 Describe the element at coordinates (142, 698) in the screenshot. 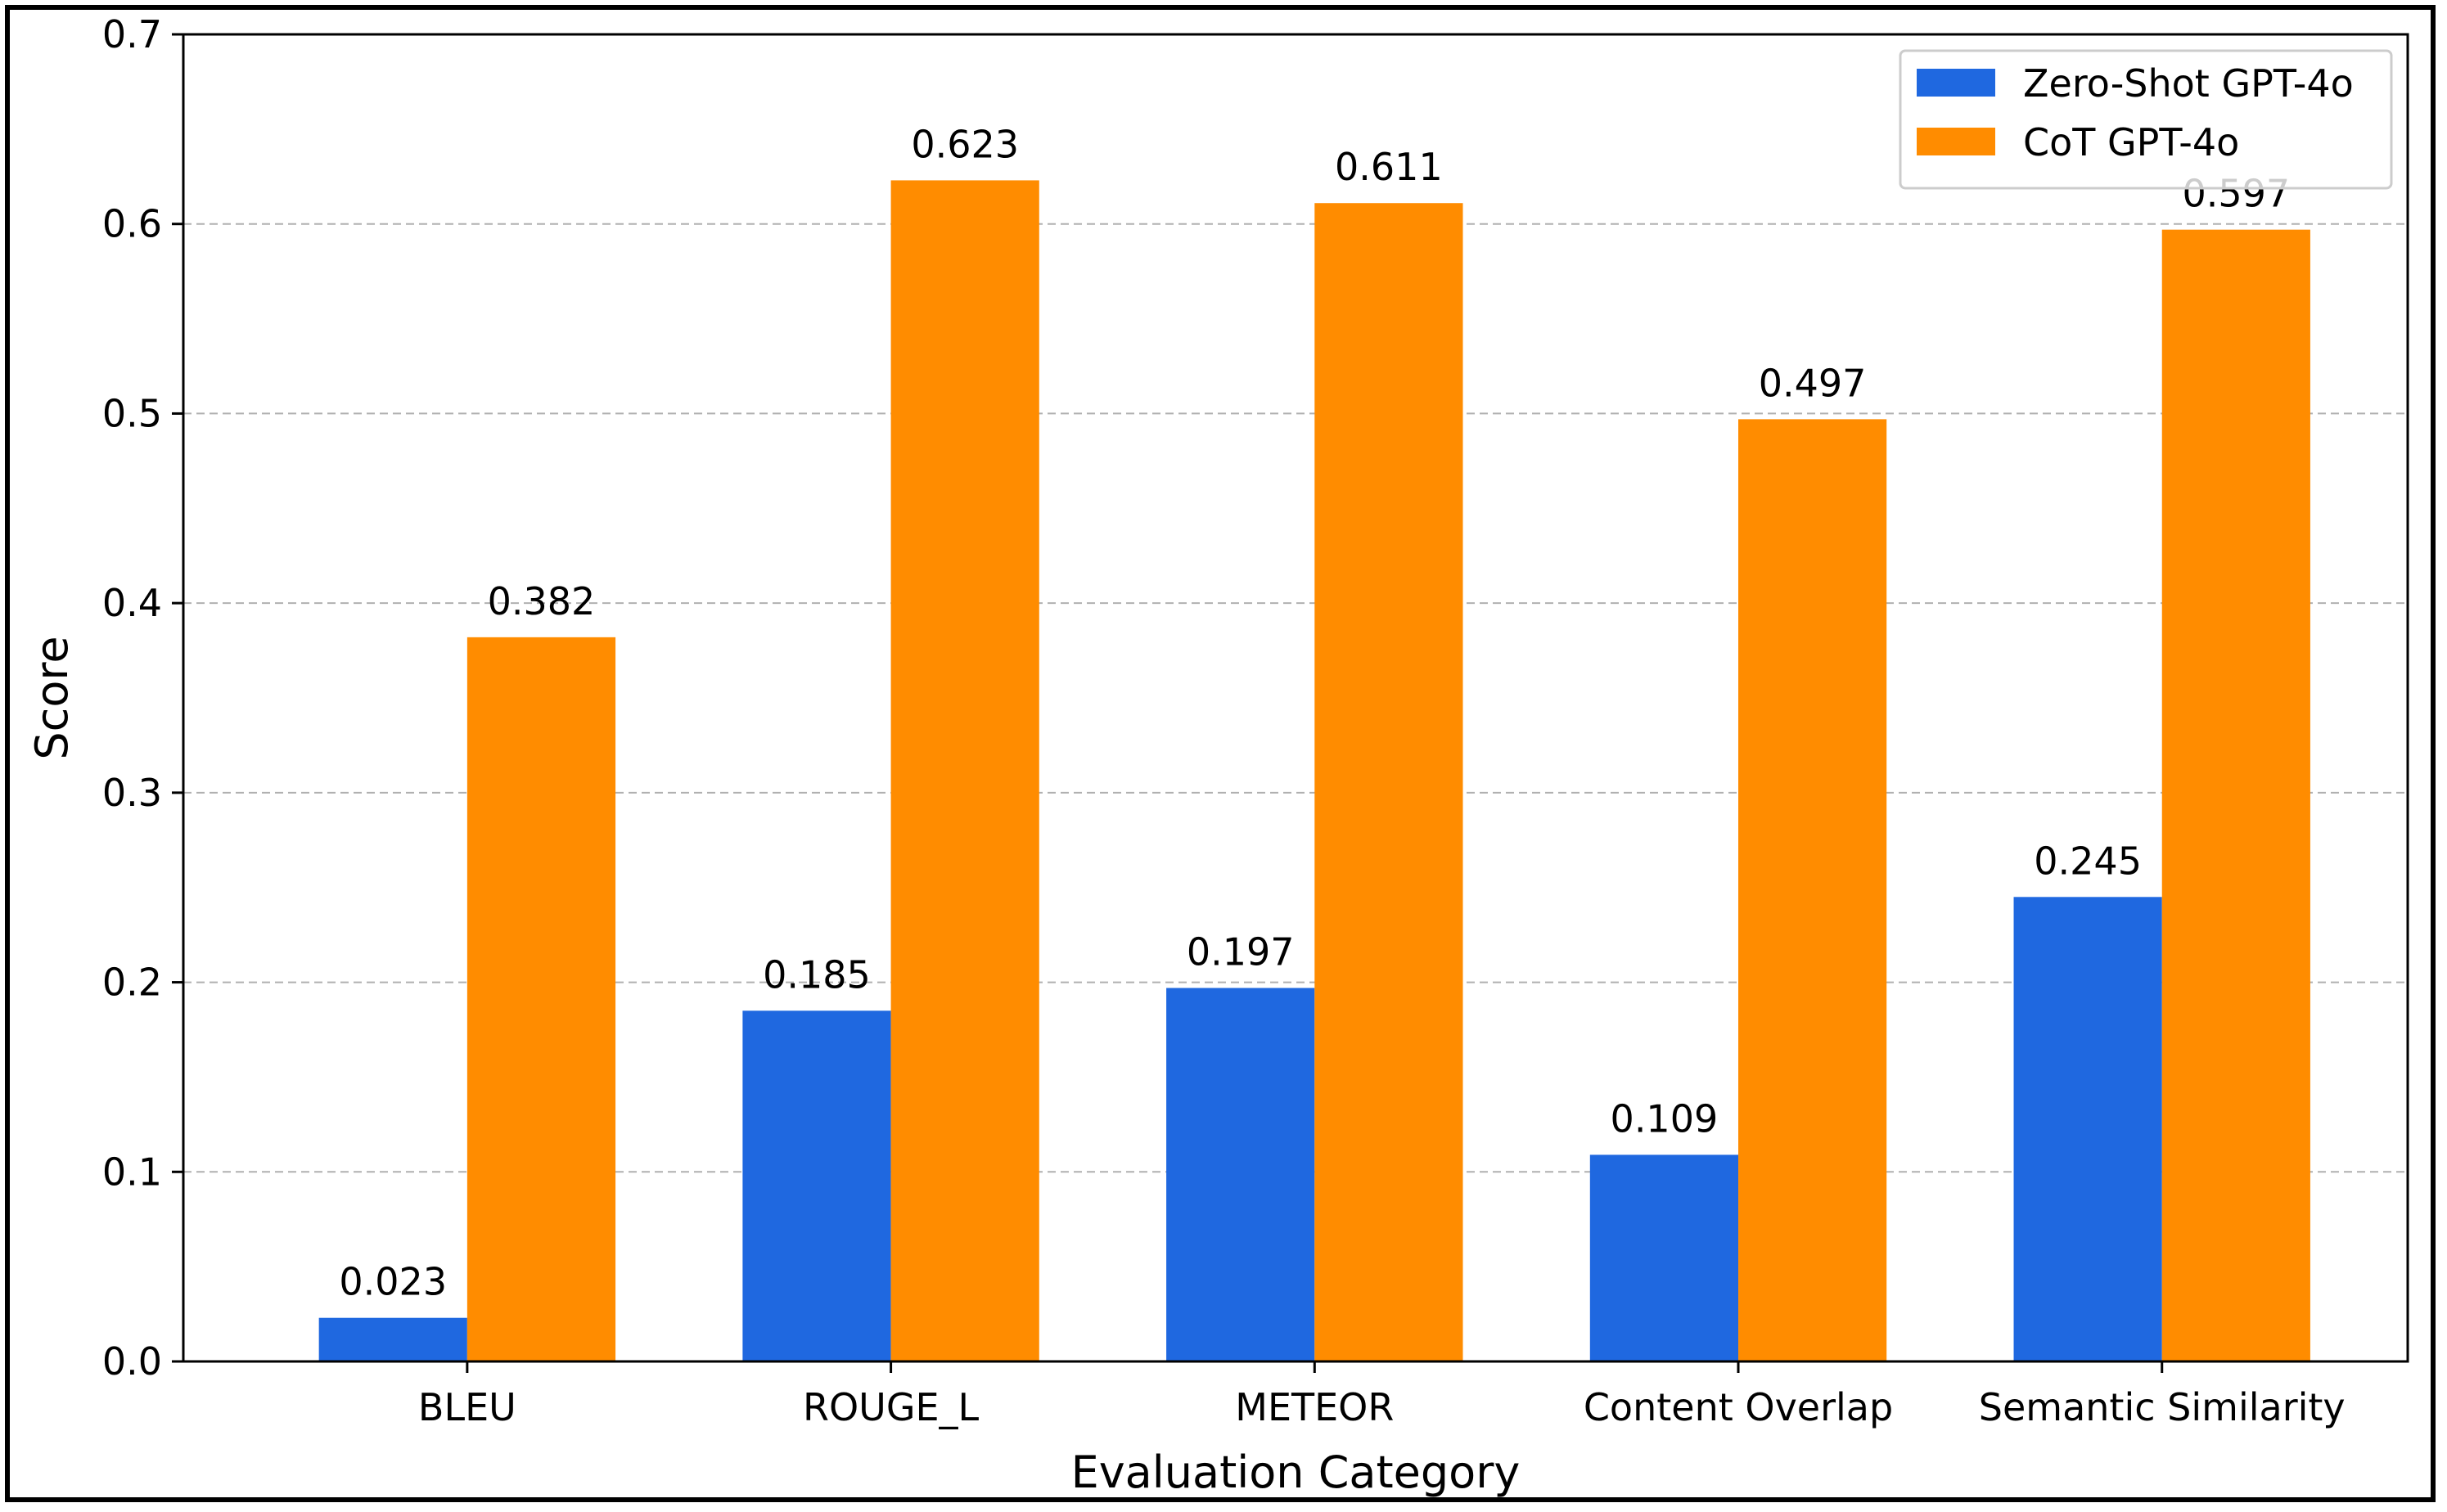

I see `y-axis-ticks: 0.0 0.1 0.2 0.3 0.4 0.5 0.6 0.7` at that location.